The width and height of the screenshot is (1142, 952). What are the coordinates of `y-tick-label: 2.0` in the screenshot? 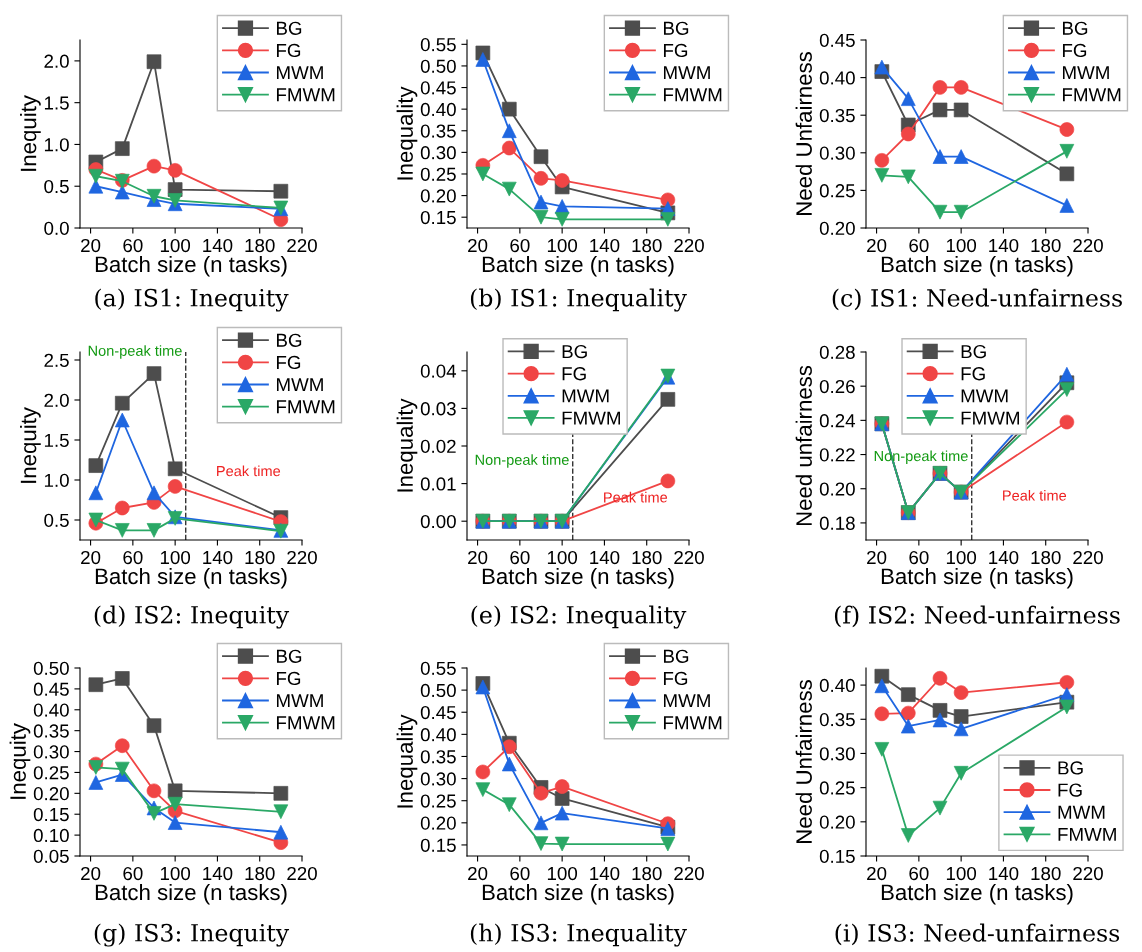 It's located at (56, 61).